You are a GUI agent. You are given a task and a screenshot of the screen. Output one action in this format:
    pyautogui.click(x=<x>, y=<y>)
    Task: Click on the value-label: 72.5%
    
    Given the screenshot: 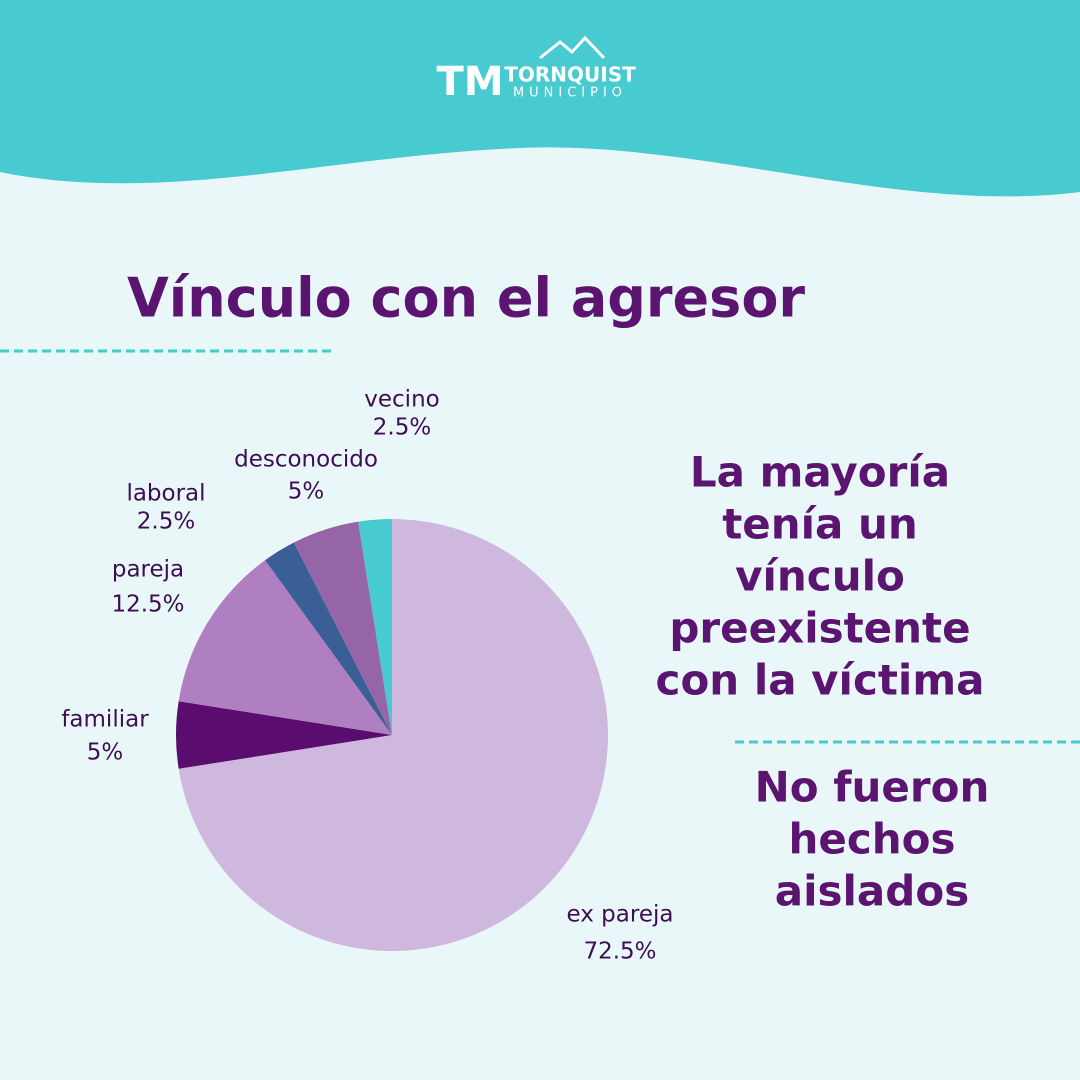 What is the action you would take?
    pyautogui.click(x=619, y=952)
    